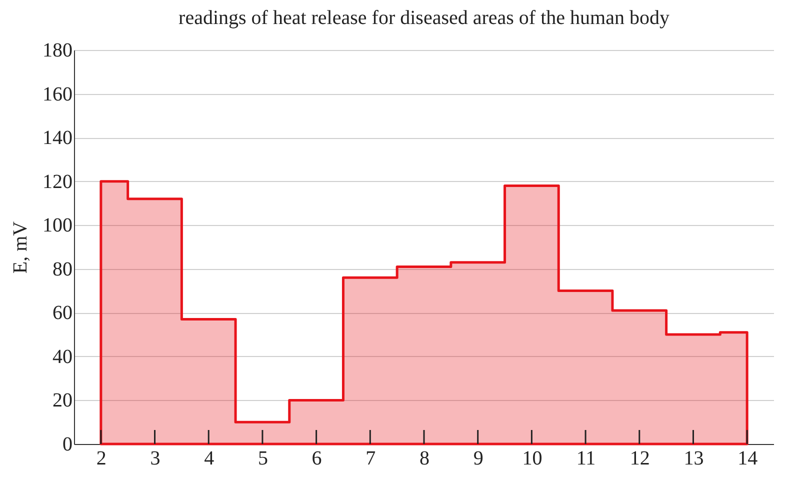 This screenshot has height=490, width=810. What do you see at coordinates (62, 357) in the screenshot?
I see `y-tick-label: 40` at bounding box center [62, 357].